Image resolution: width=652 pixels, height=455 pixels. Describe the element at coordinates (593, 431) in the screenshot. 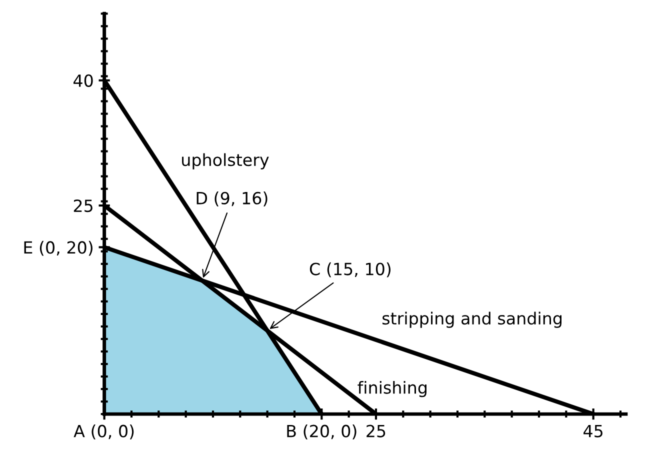

I see `x-tick-label: 45` at that location.